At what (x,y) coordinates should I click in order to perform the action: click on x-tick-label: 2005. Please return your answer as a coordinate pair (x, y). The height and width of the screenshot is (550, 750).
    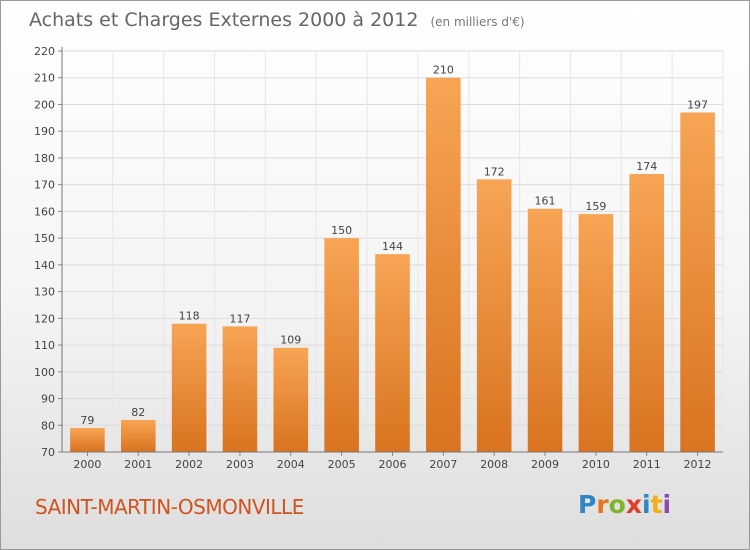
    Looking at the image, I should click on (342, 464).